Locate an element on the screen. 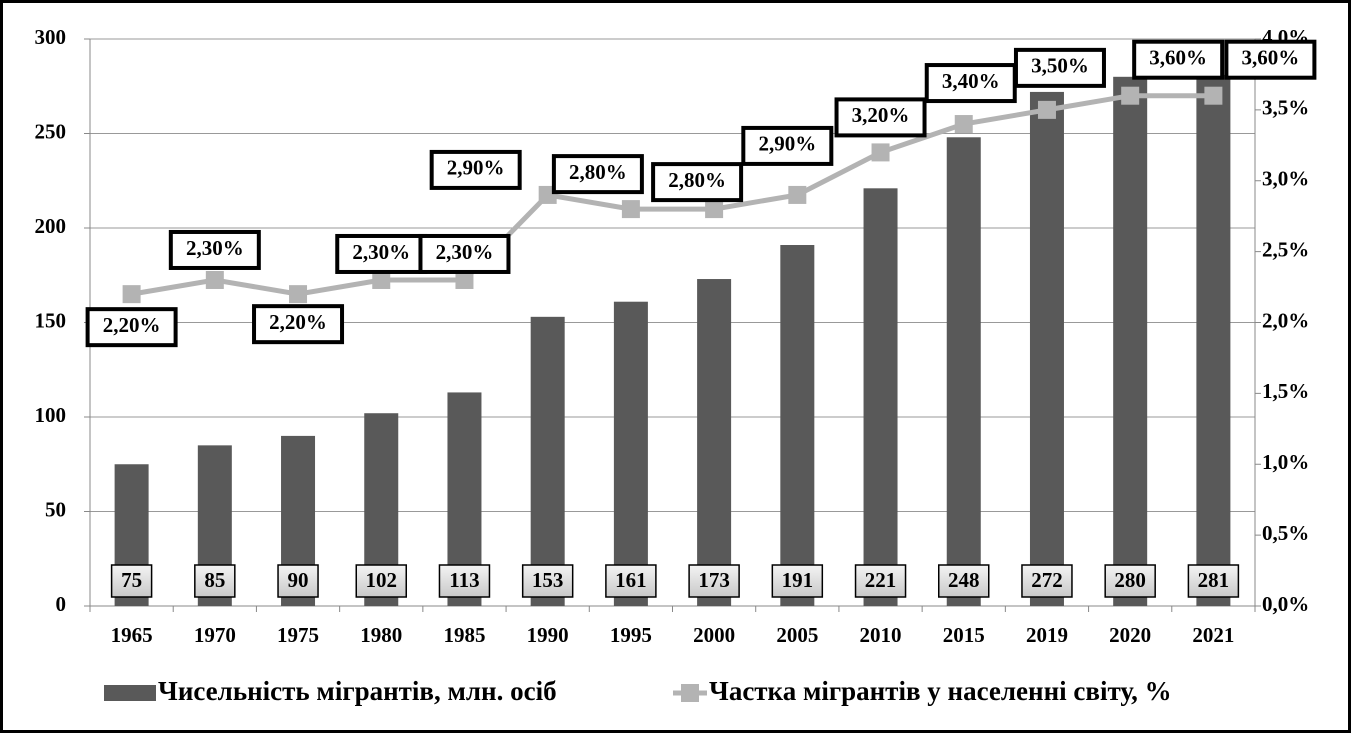 Image resolution: width=1351 pixels, height=733 pixels. x-tick-label: 1970 is located at coordinates (215, 635).